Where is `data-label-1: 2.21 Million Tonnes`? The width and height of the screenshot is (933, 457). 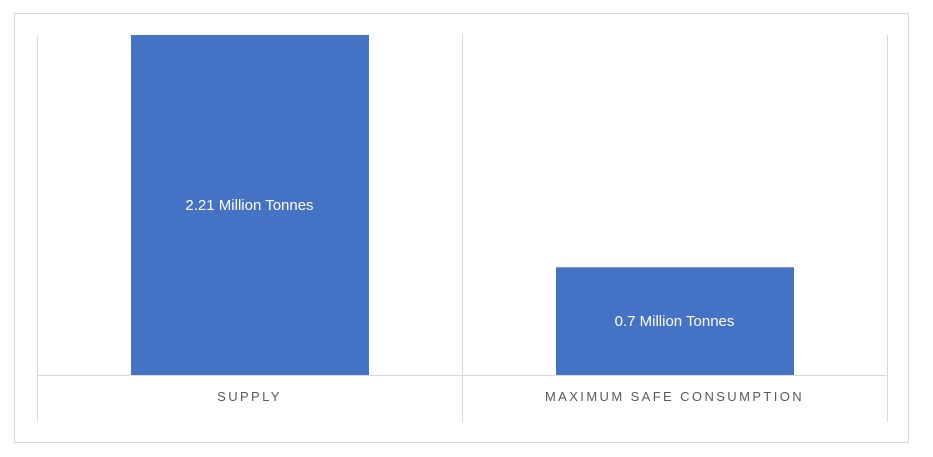
data-label-1: 2.21 Million Tonnes is located at coordinates (249, 205).